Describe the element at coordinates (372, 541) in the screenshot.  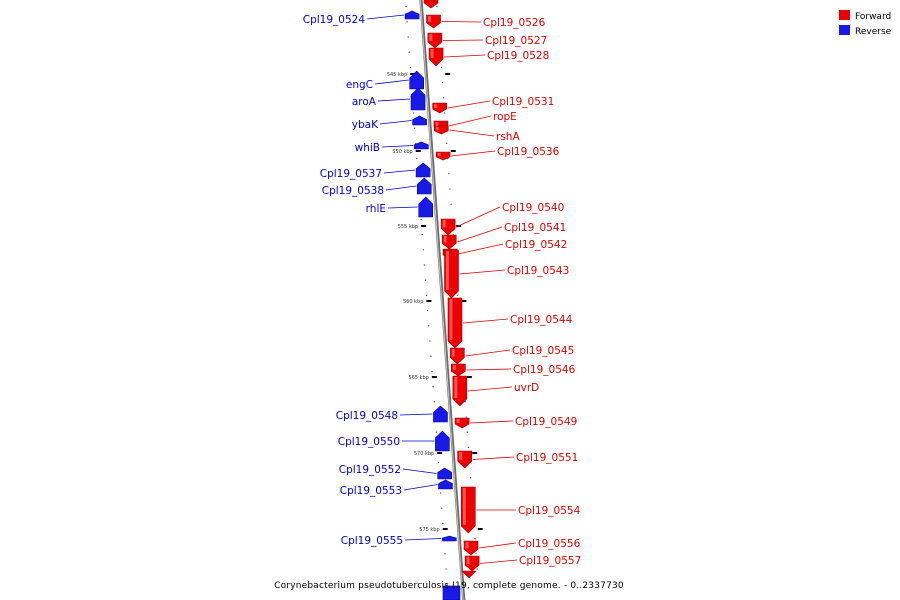
I see `reverse-gene-label: Cpl19_0555` at that location.